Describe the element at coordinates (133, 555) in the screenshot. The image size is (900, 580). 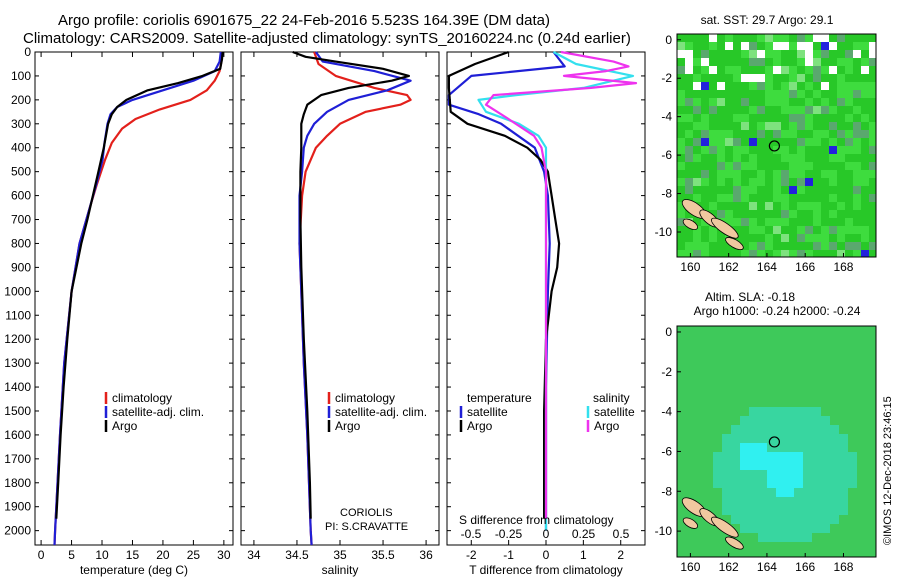
I see `x-tick-label: 15` at that location.